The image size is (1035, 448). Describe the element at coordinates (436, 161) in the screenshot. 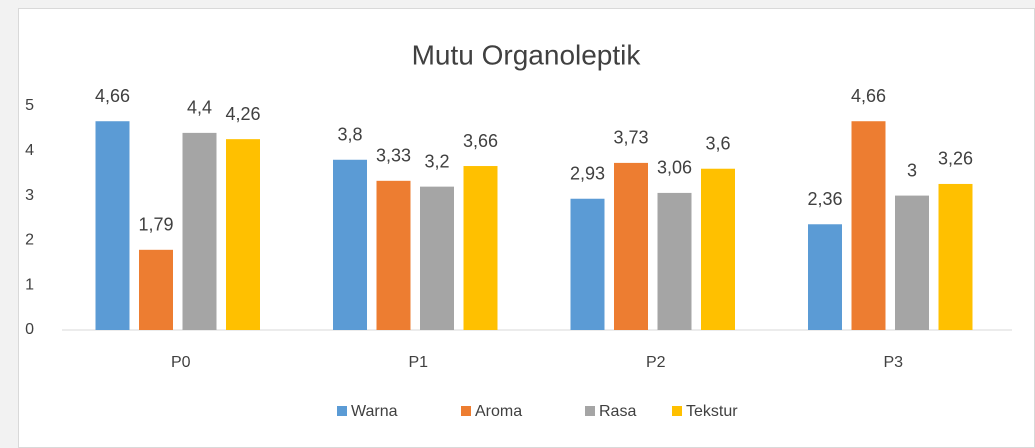

I see `data-label: 3,2` at that location.